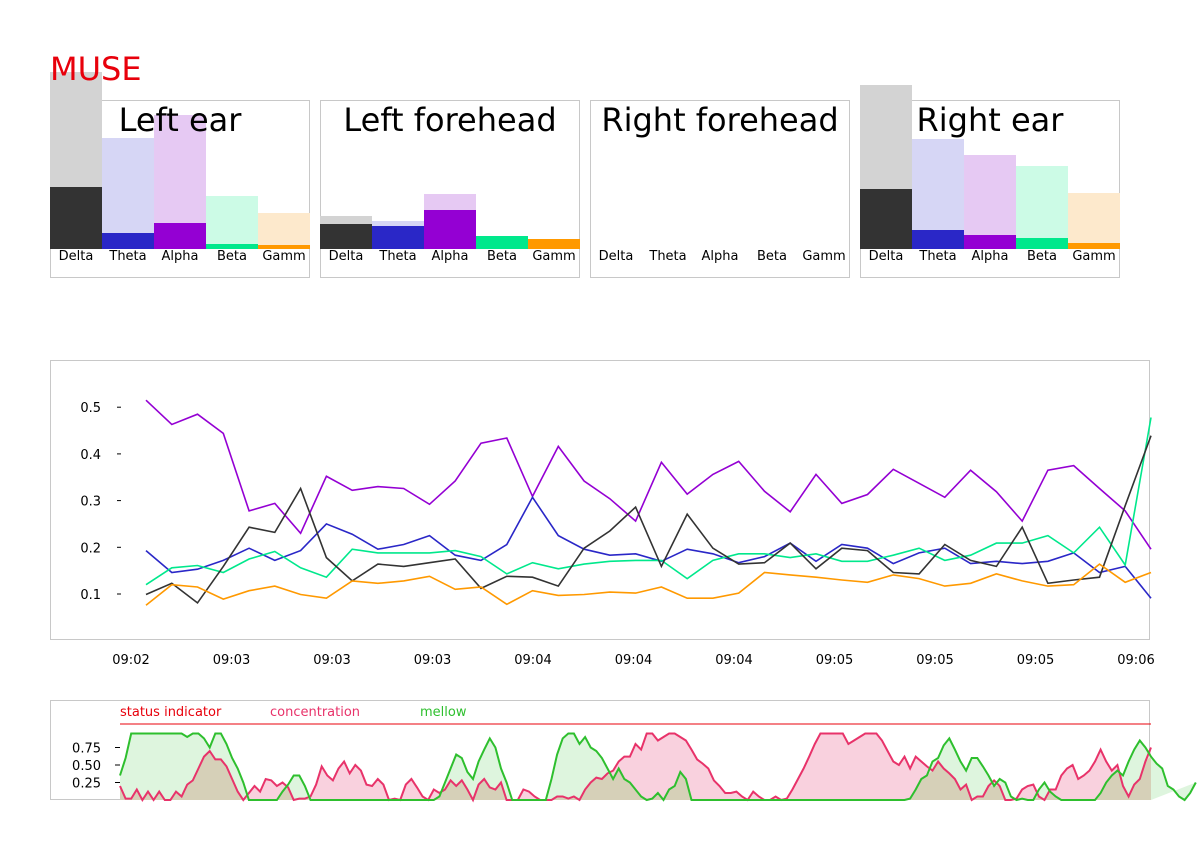 Image resolution: width=1200 pixels, height=850 pixels. I want to click on concentration-area, so click(635, 766).